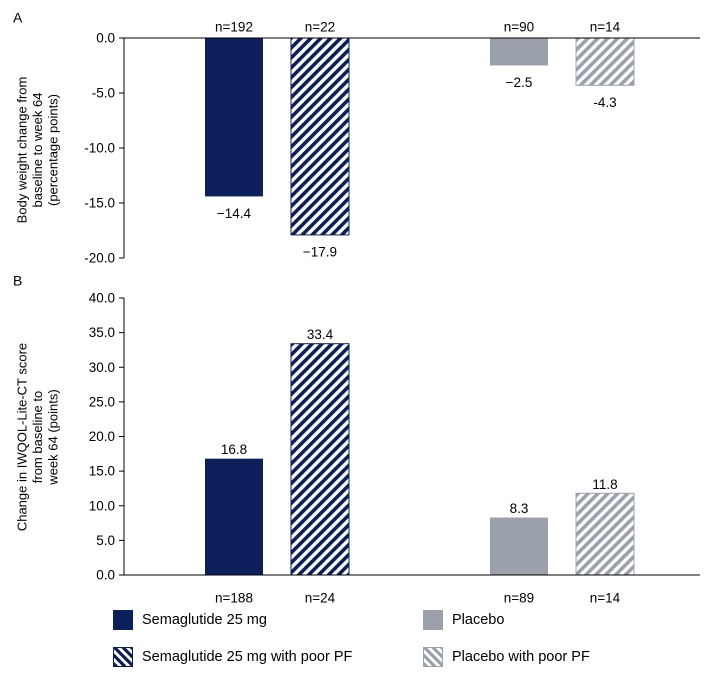  Describe the element at coordinates (320, 251) in the screenshot. I see `data-label-semaglutide-poor-pf: −17.9` at that location.